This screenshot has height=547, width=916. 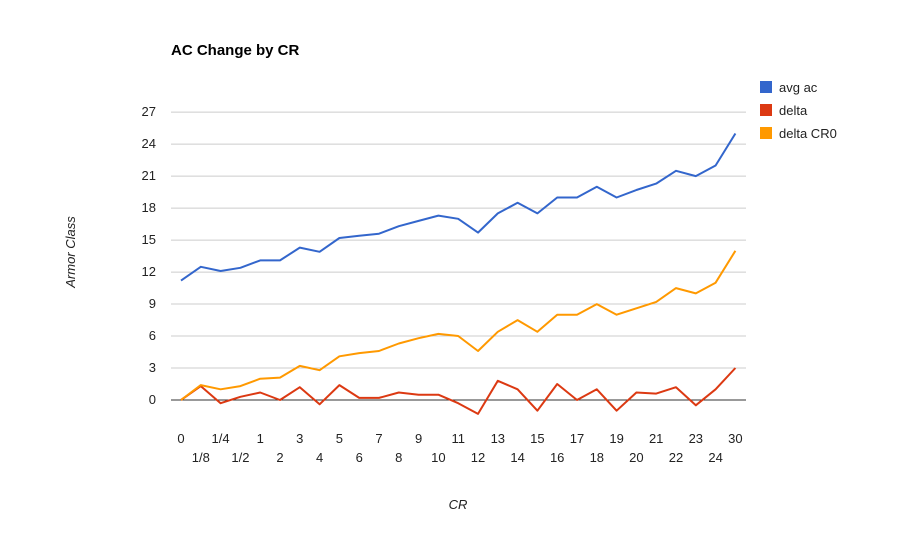 I want to click on y-axis-title: Armor Class, so click(x=70, y=252).